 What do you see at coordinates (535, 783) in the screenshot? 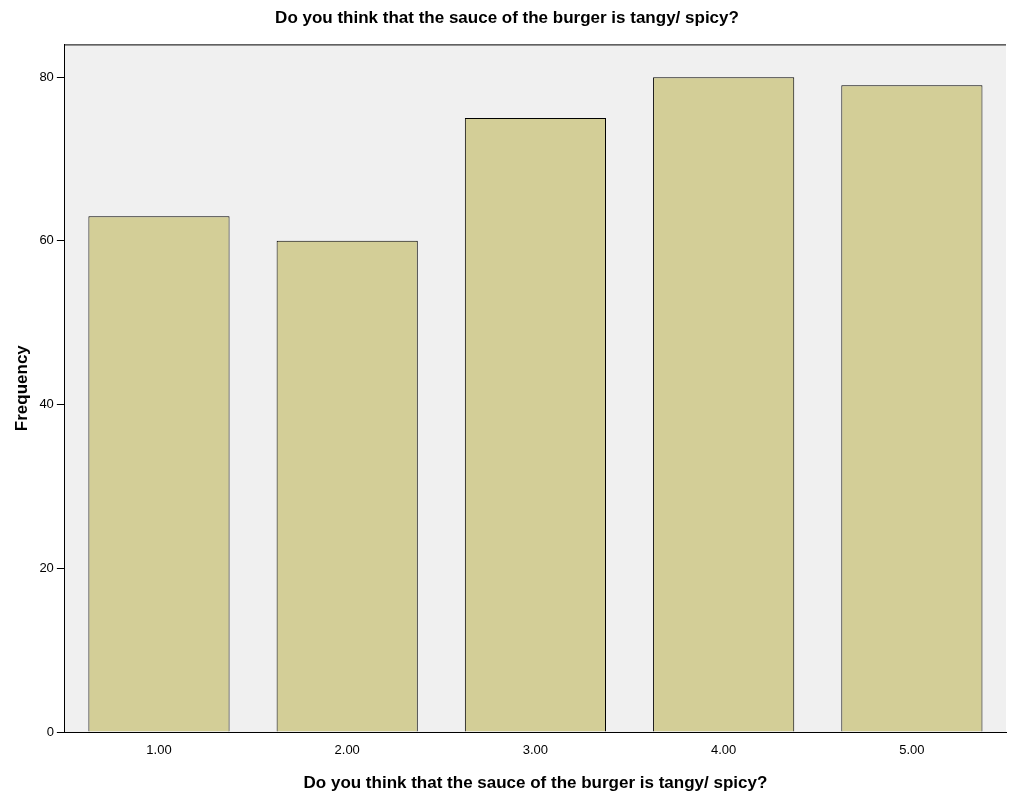
I see `x-axis-title: Do you think that the sauce of the burger is tangy/ spicy?` at bounding box center [535, 783].